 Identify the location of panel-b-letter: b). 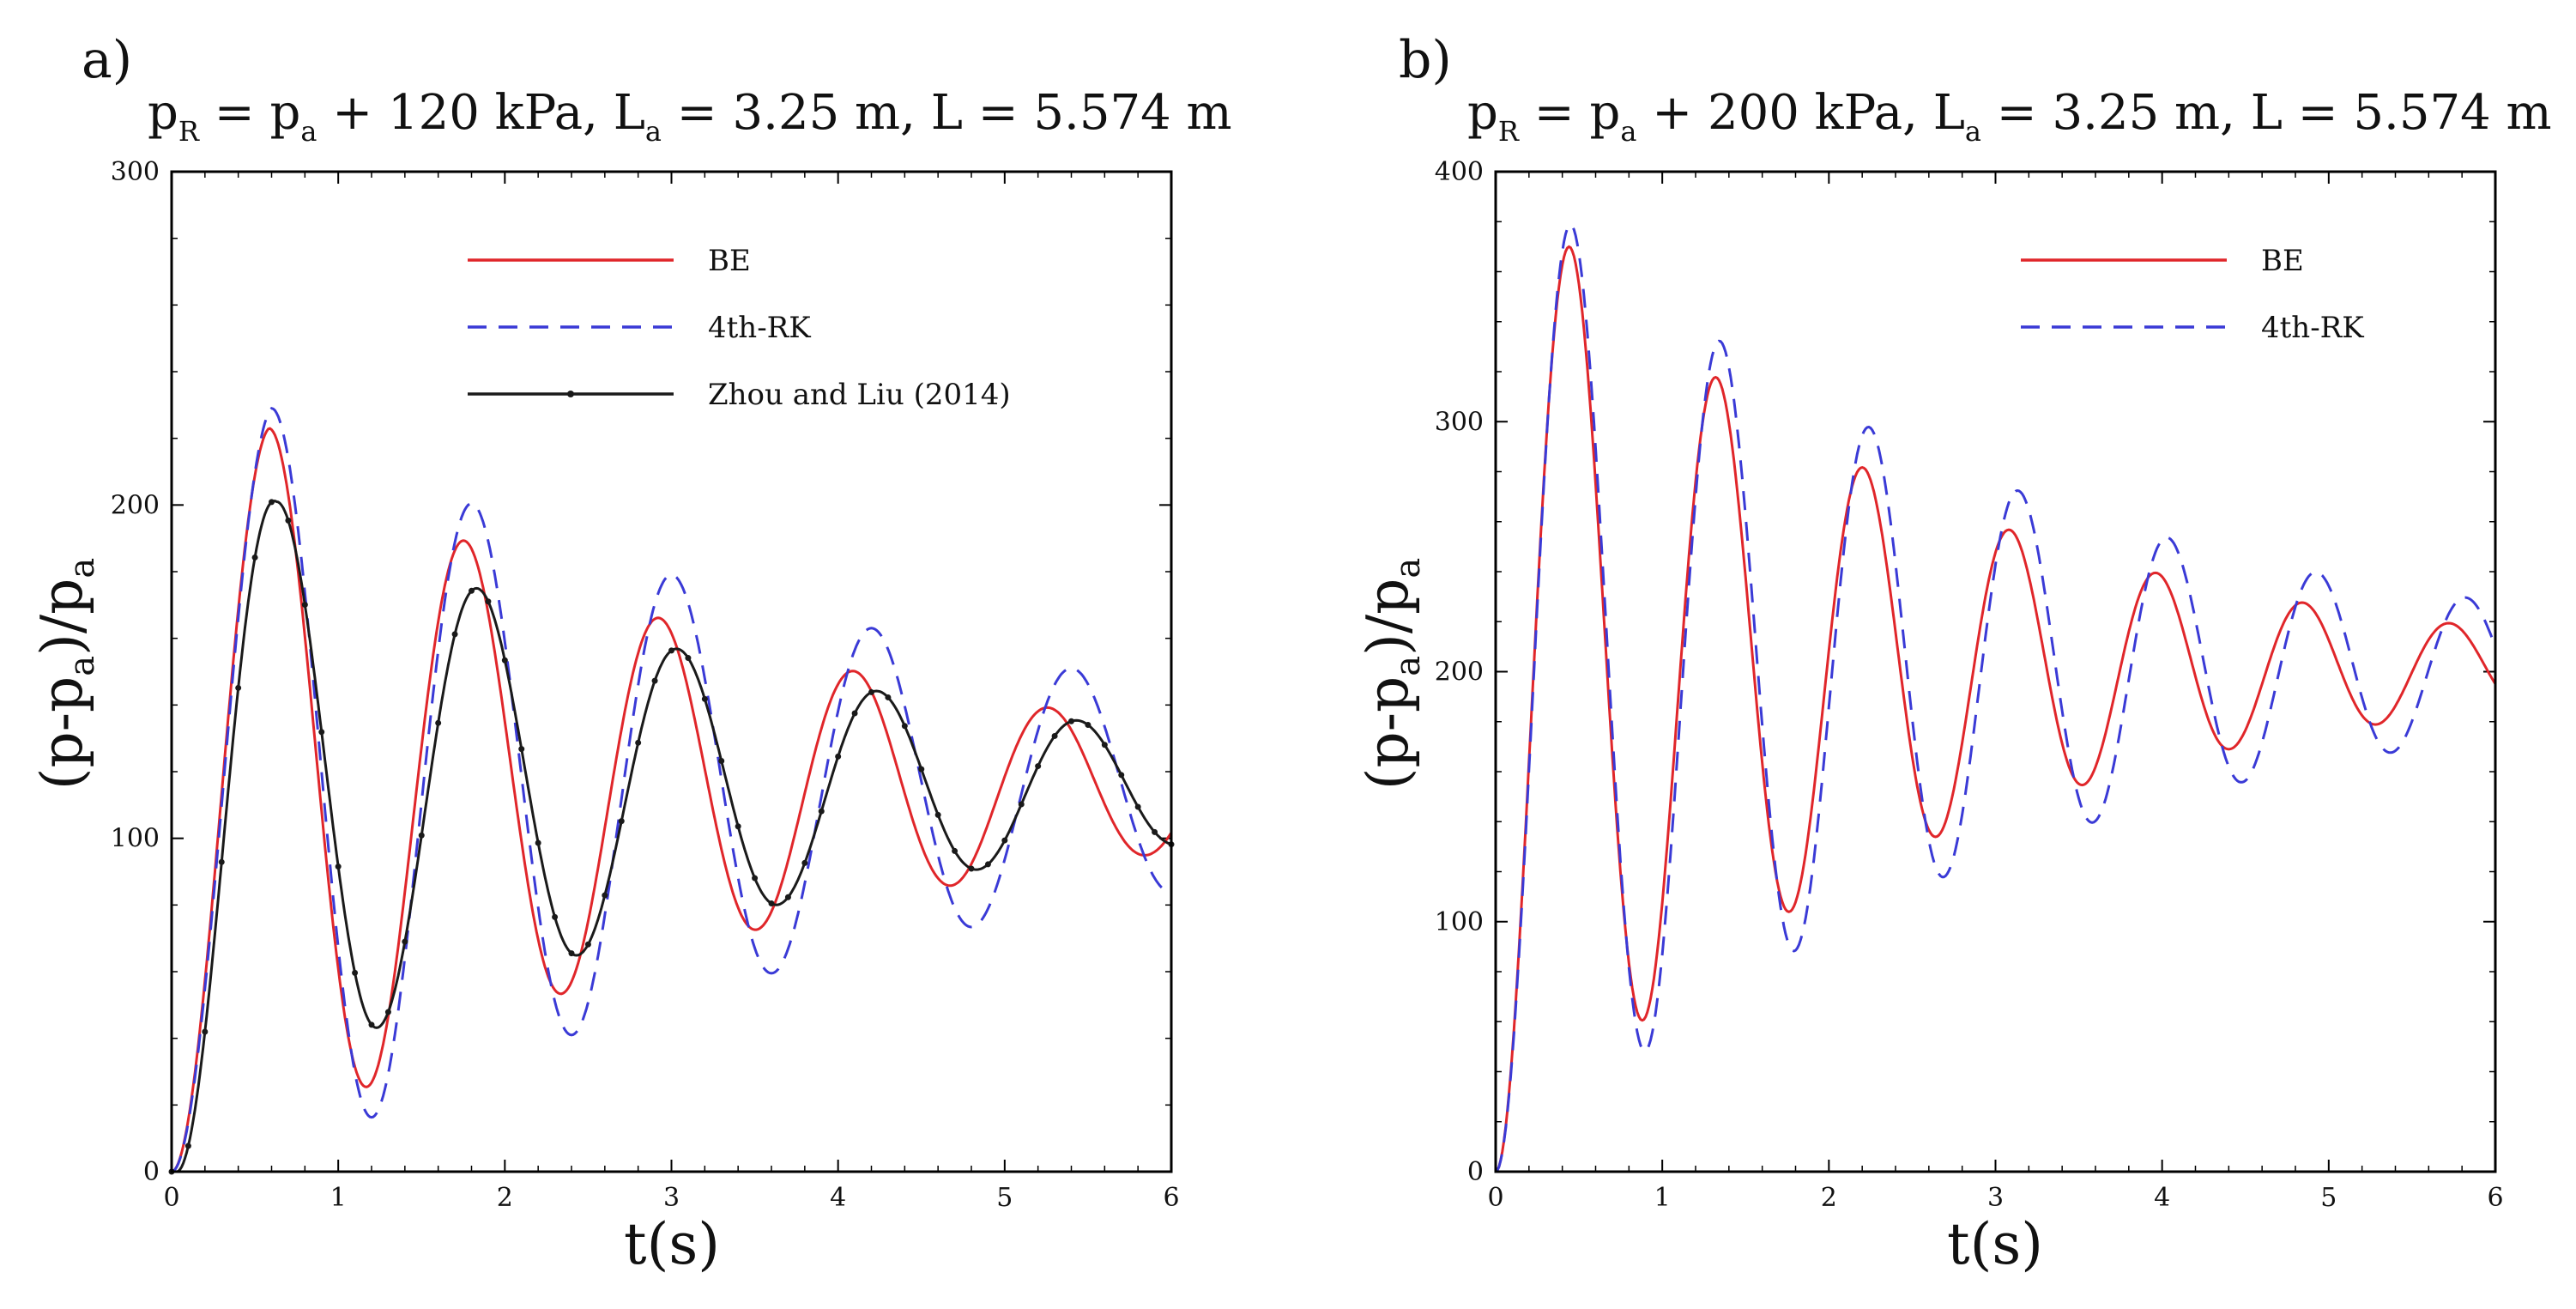
(1425, 60).